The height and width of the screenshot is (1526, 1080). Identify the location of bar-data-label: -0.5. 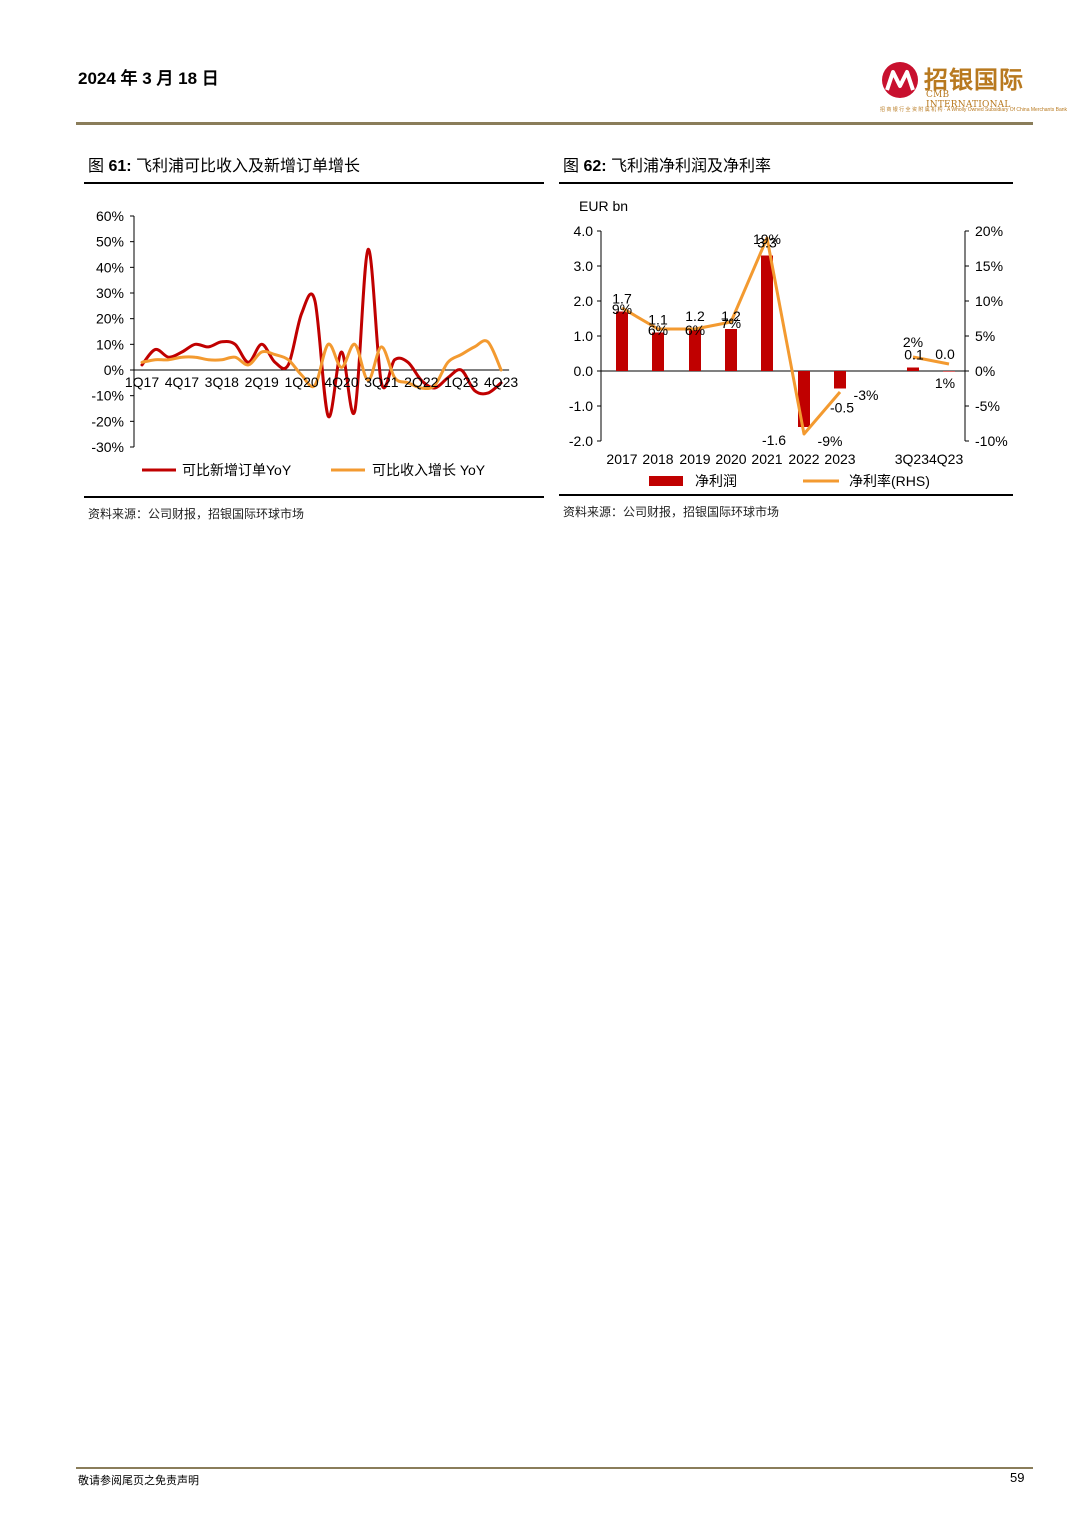
(842, 408).